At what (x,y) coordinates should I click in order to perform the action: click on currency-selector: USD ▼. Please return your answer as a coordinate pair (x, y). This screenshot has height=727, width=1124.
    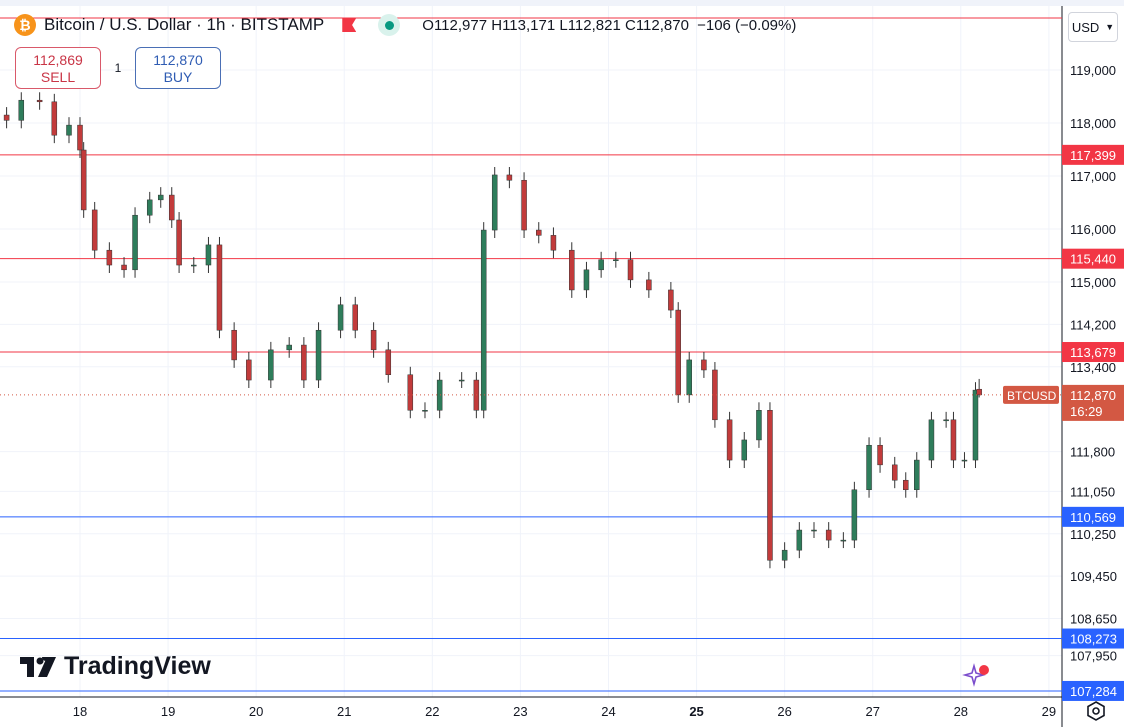
    Looking at the image, I should click on (1093, 27).